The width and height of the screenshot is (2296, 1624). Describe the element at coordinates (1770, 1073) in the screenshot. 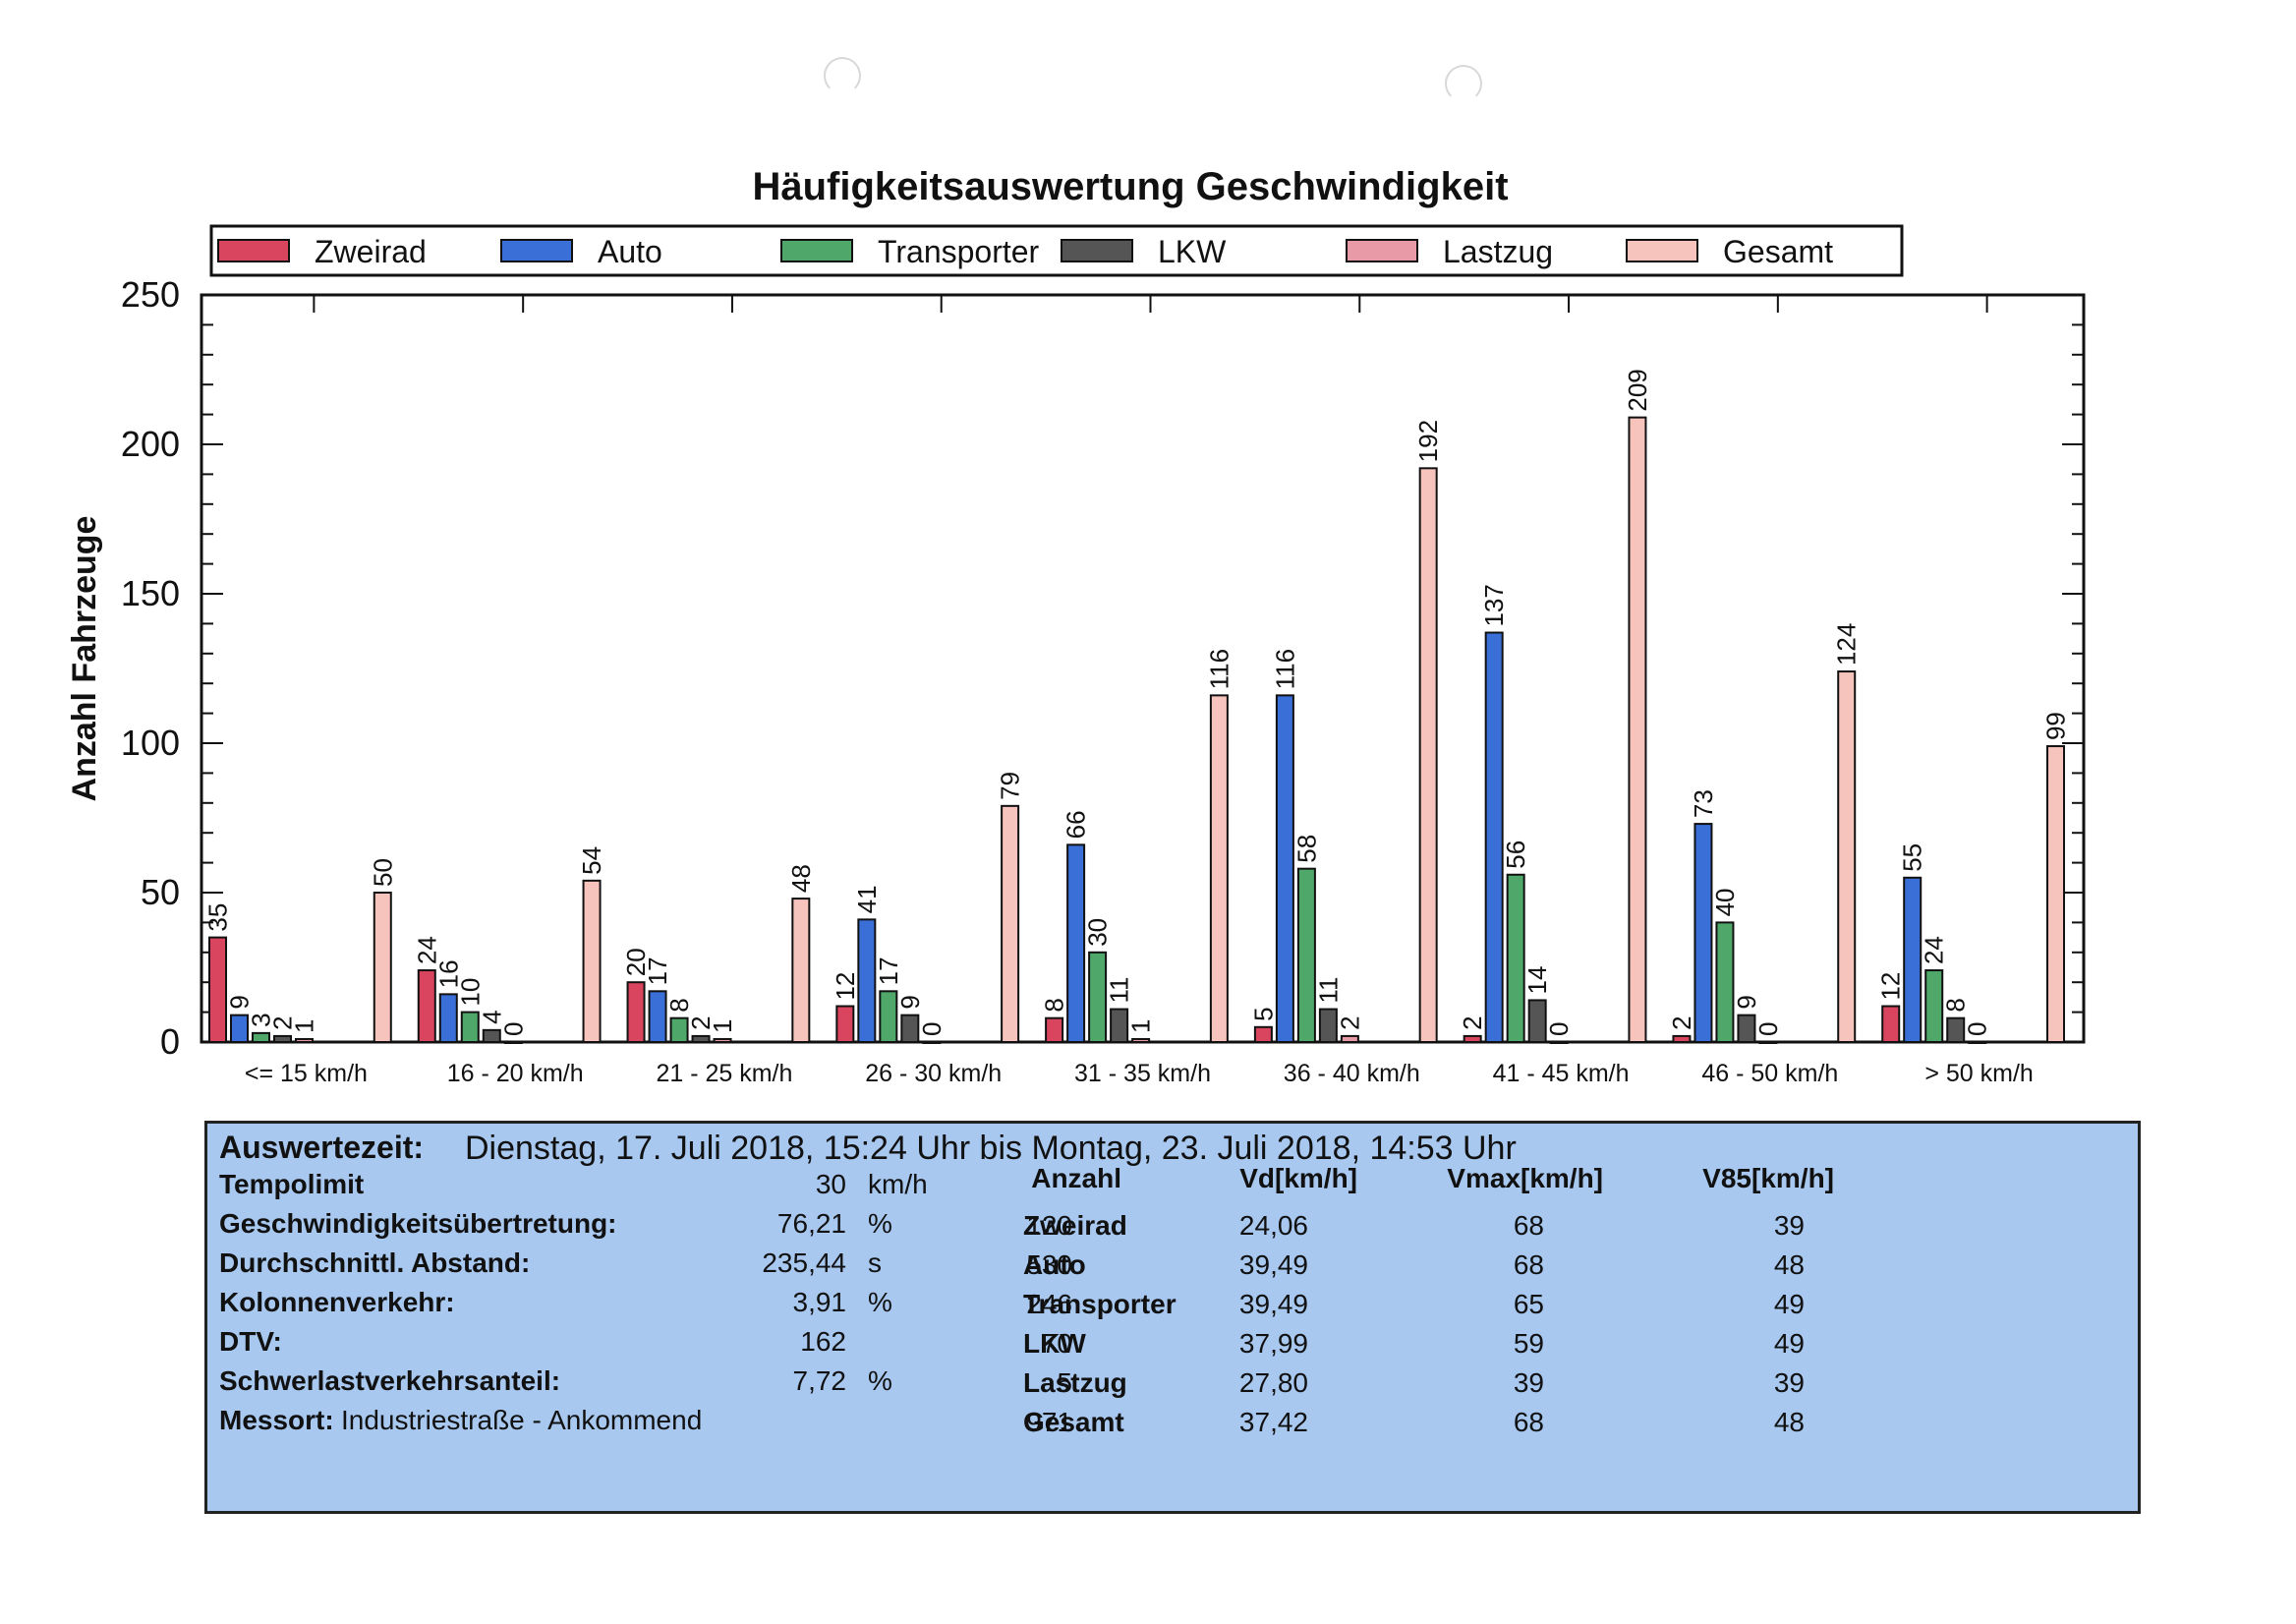

I see `x-category-label: 46 - 50 km/h` at that location.